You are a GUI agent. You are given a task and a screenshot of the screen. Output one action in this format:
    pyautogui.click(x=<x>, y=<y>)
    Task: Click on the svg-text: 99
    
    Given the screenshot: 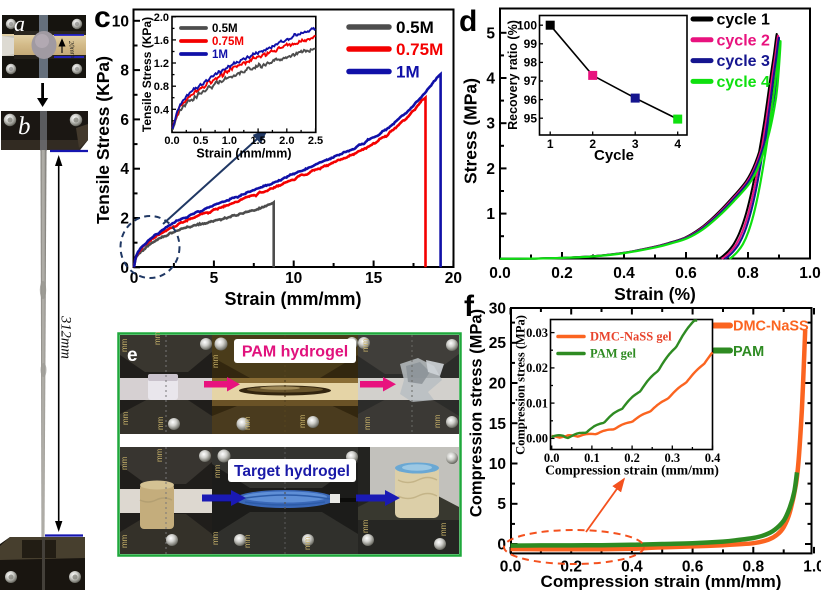 What is the action you would take?
    pyautogui.click(x=531, y=44)
    